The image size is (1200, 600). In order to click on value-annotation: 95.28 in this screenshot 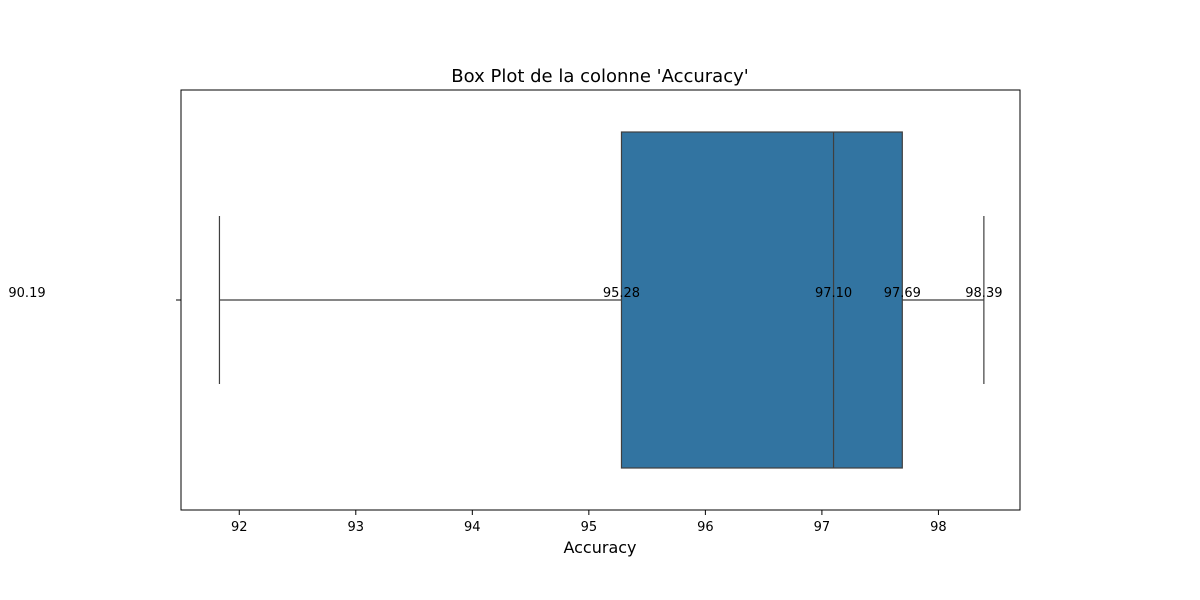, I will do `click(621, 293)`.